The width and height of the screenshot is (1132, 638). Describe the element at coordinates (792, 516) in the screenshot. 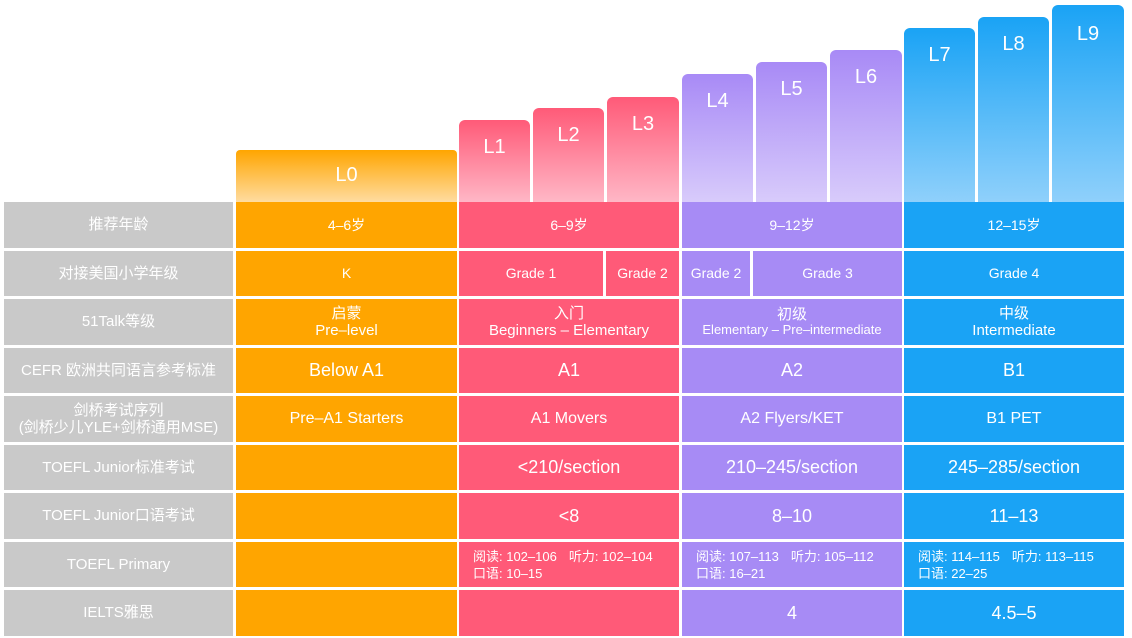

I see `toefl-junior-oral-purple: 8–10` at that location.